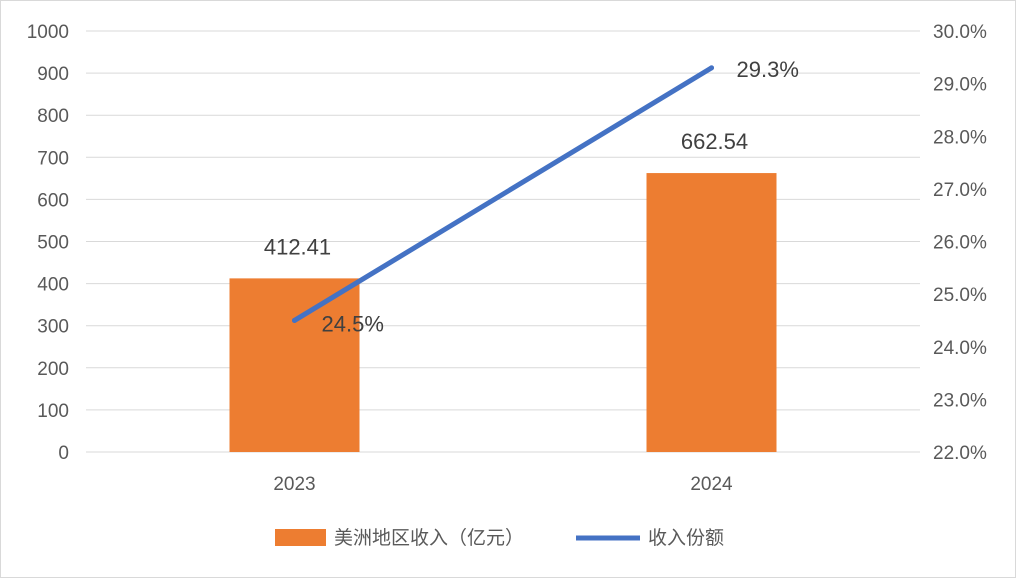 The width and height of the screenshot is (1016, 578). I want to click on share-point-2024, so click(711, 68).